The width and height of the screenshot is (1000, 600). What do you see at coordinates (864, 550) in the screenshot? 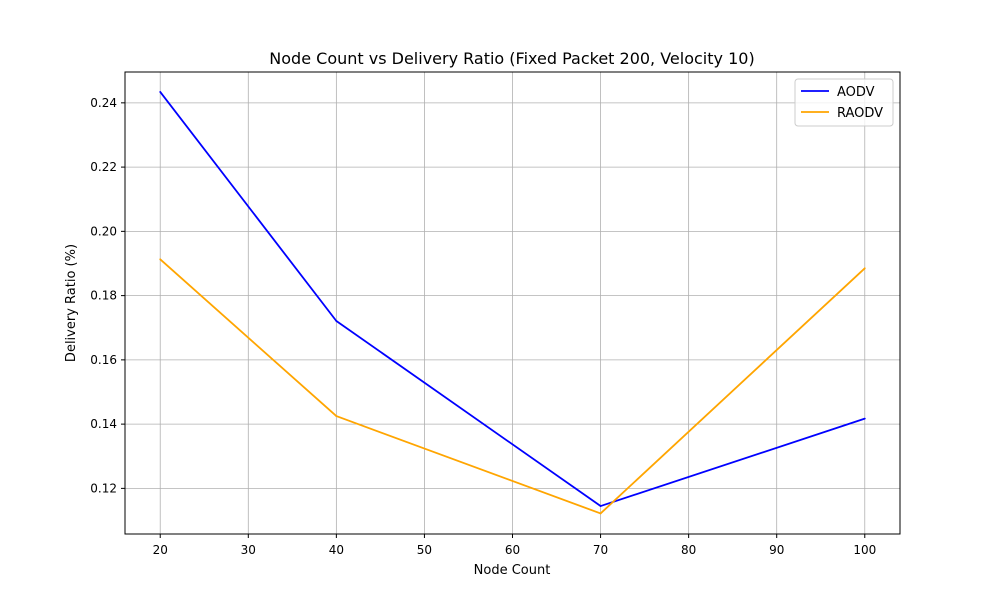
I see `x-tick-label: 100` at bounding box center [864, 550].